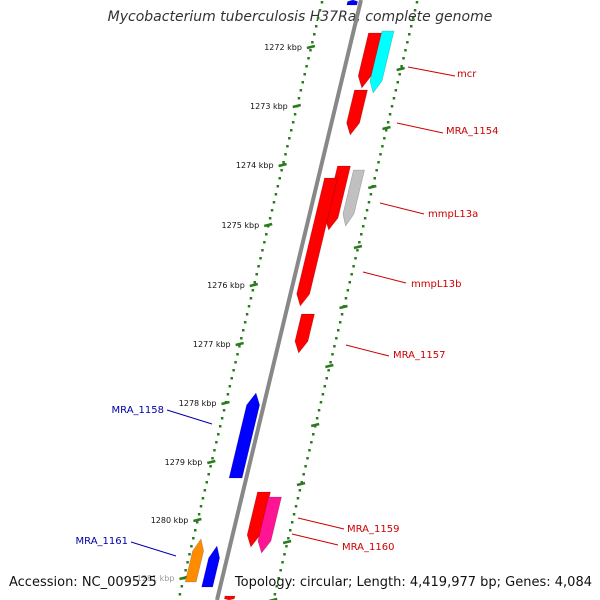 Image resolution: width=600 pixels, height=600 pixels. I want to click on gene-label-mmpl13a: mmpL13a, so click(453, 214).